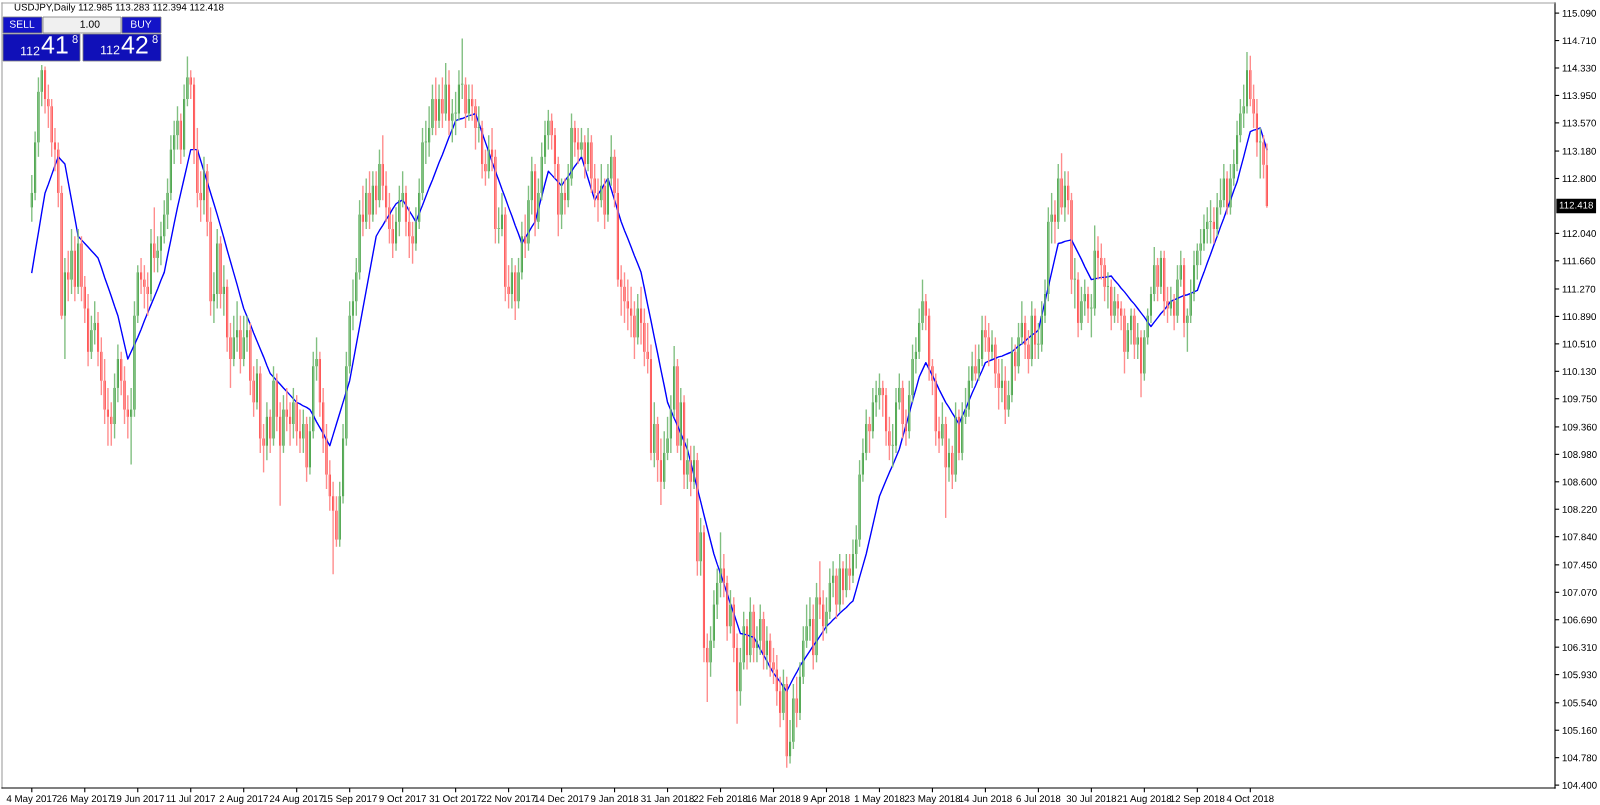  Describe the element at coordinates (667, 799) in the screenshot. I see `x-tick-label: 31 Jan 2018` at that location.